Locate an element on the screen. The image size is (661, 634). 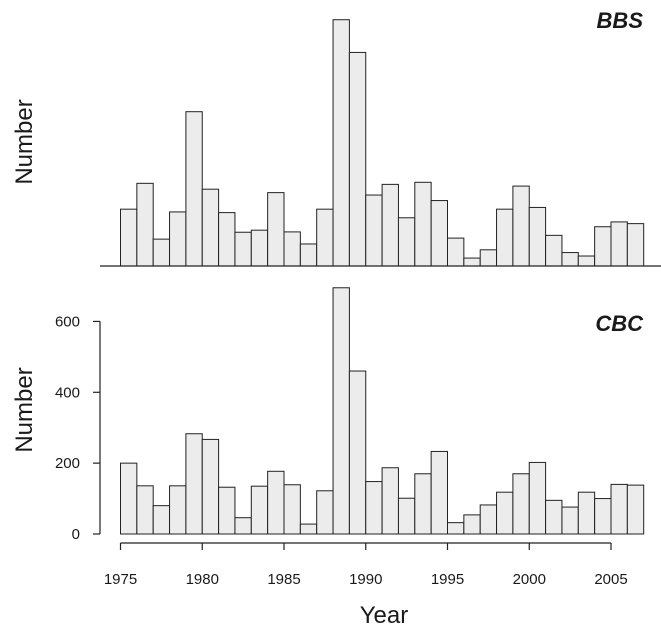
bar-bbs-1980 is located at coordinates (210, 227).